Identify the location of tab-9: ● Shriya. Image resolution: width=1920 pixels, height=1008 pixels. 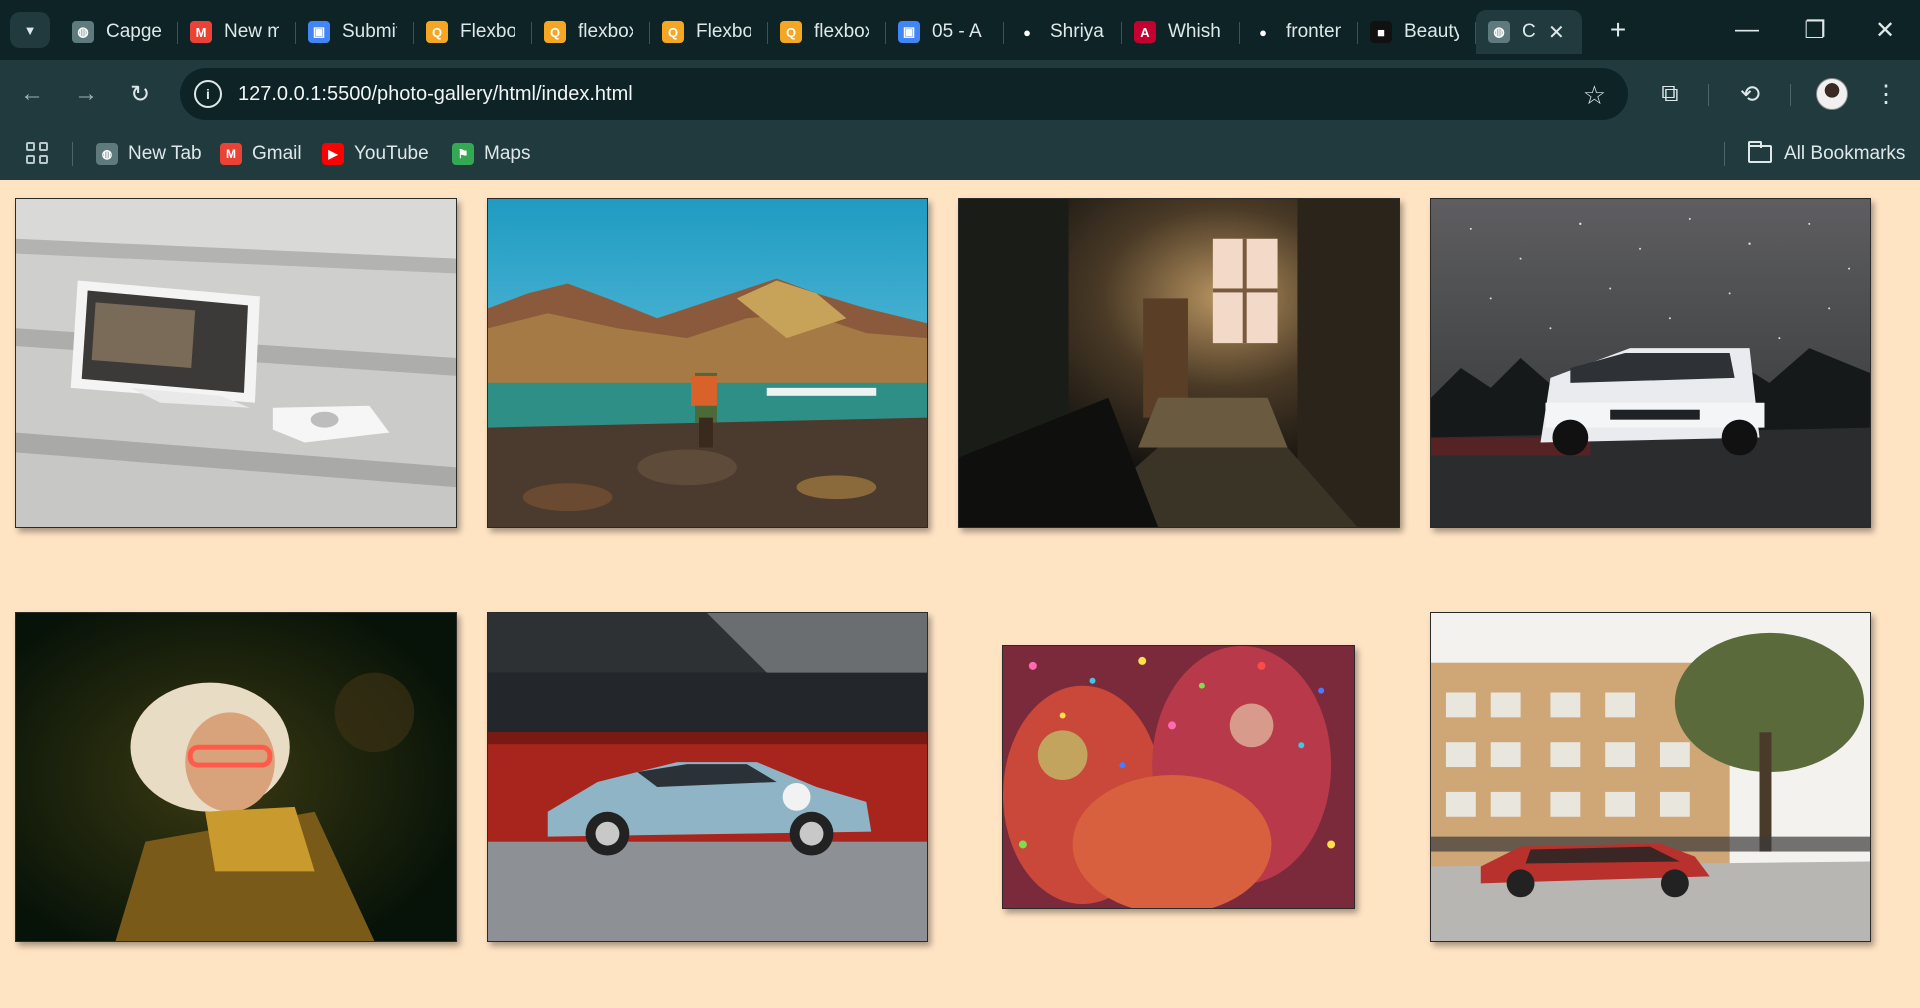
(1063, 32).